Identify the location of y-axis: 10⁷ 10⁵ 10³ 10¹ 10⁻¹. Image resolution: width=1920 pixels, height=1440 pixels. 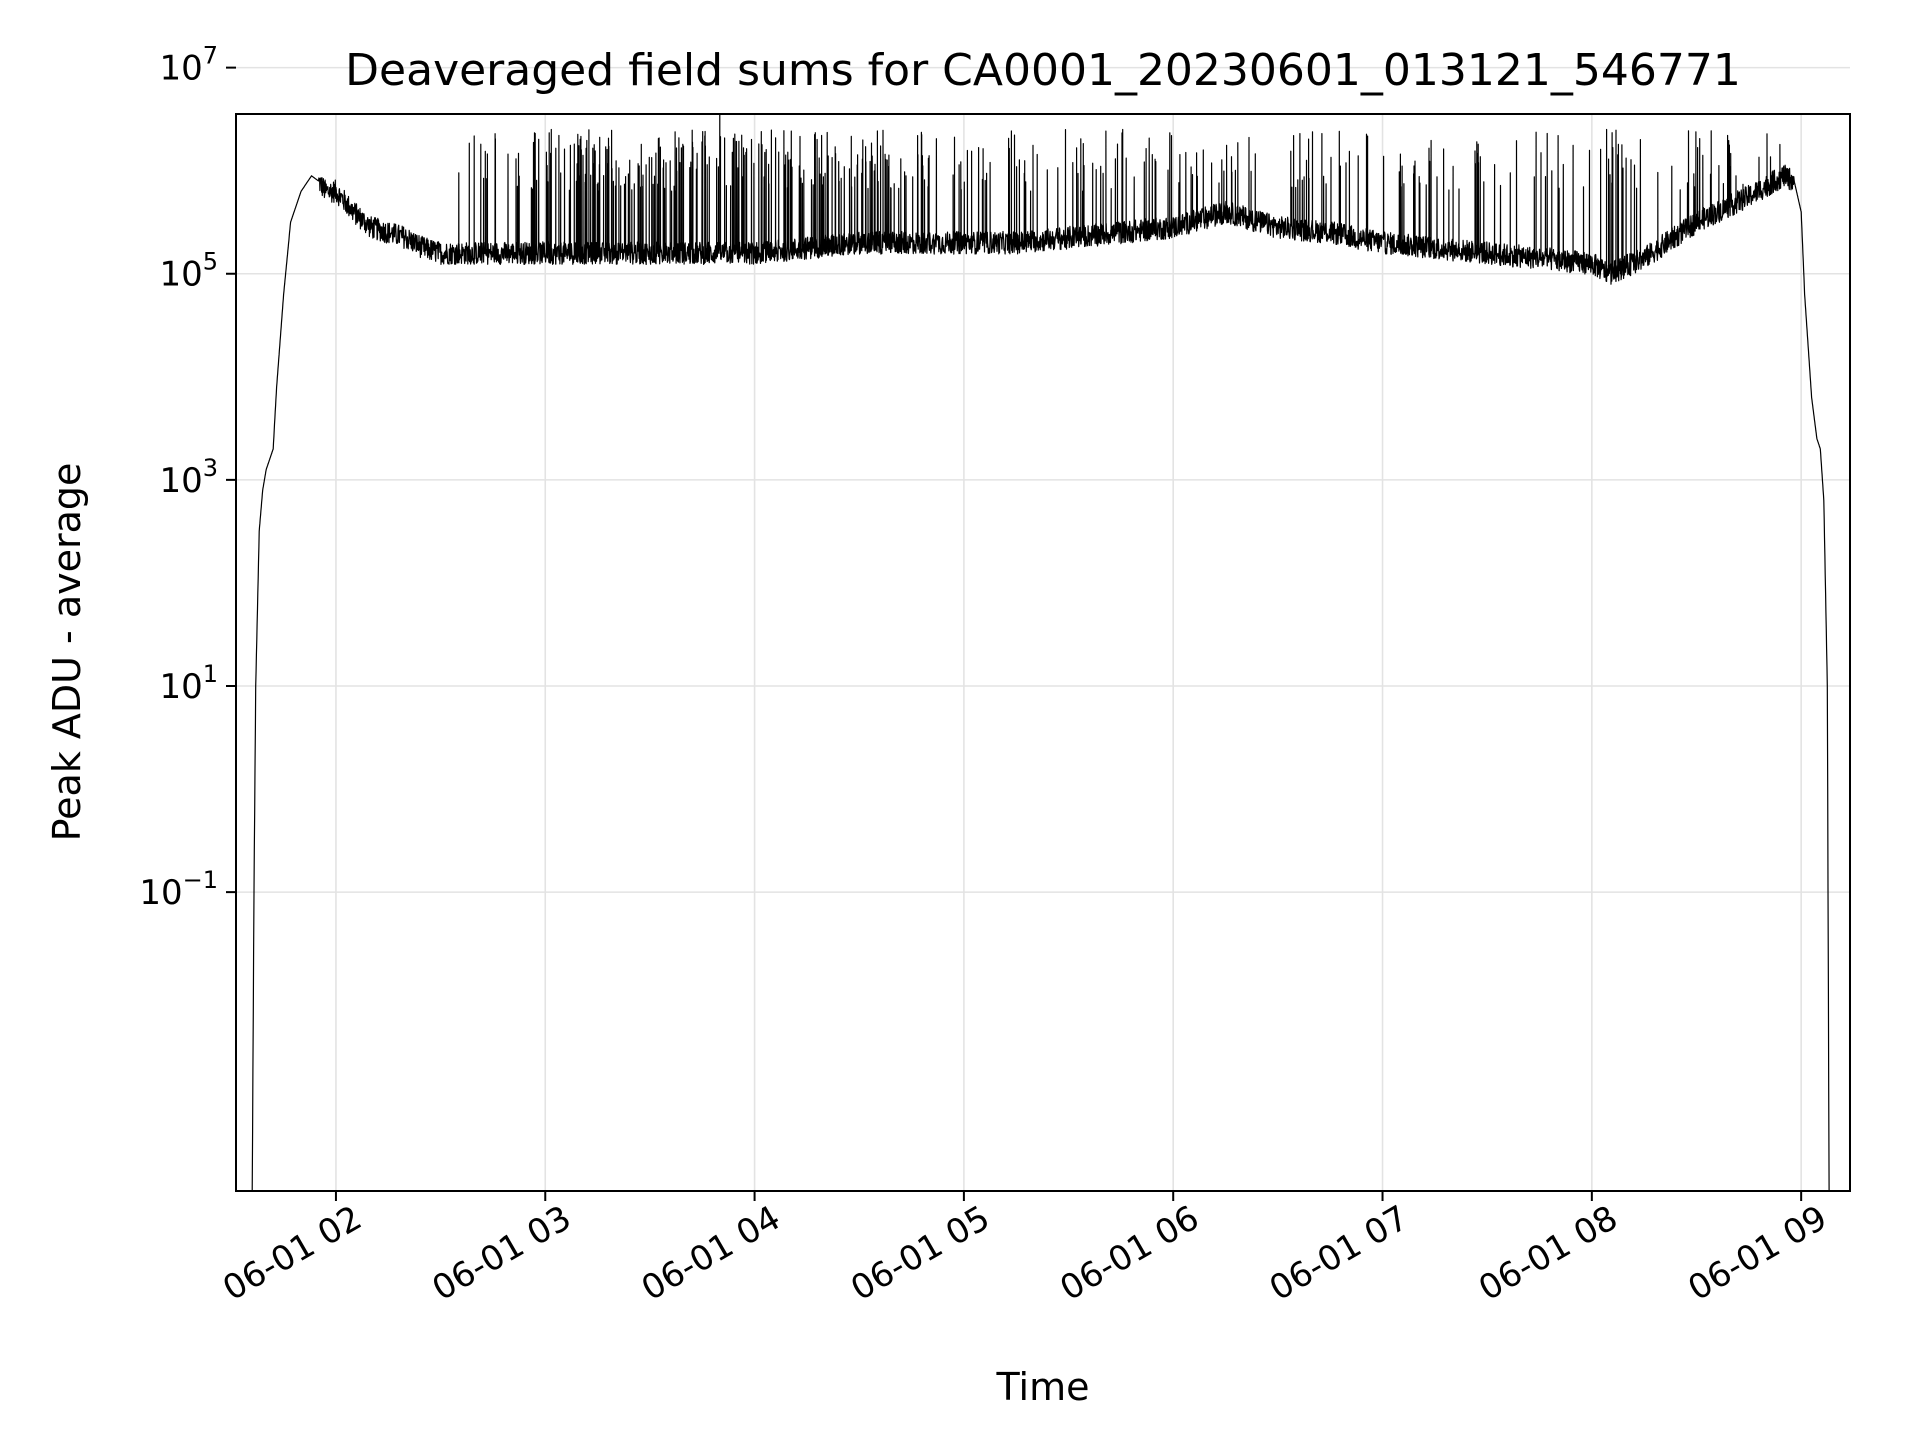
(187, 477).